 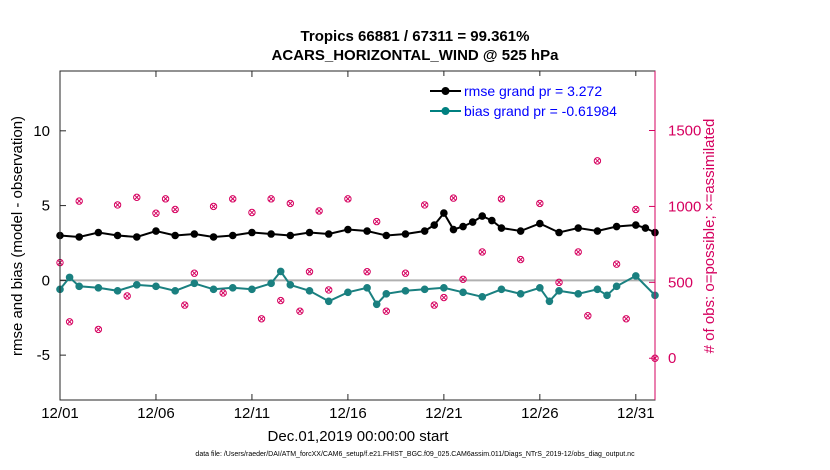 What do you see at coordinates (680, 282) in the screenshot?
I see `y-right-tick-label: 500` at bounding box center [680, 282].